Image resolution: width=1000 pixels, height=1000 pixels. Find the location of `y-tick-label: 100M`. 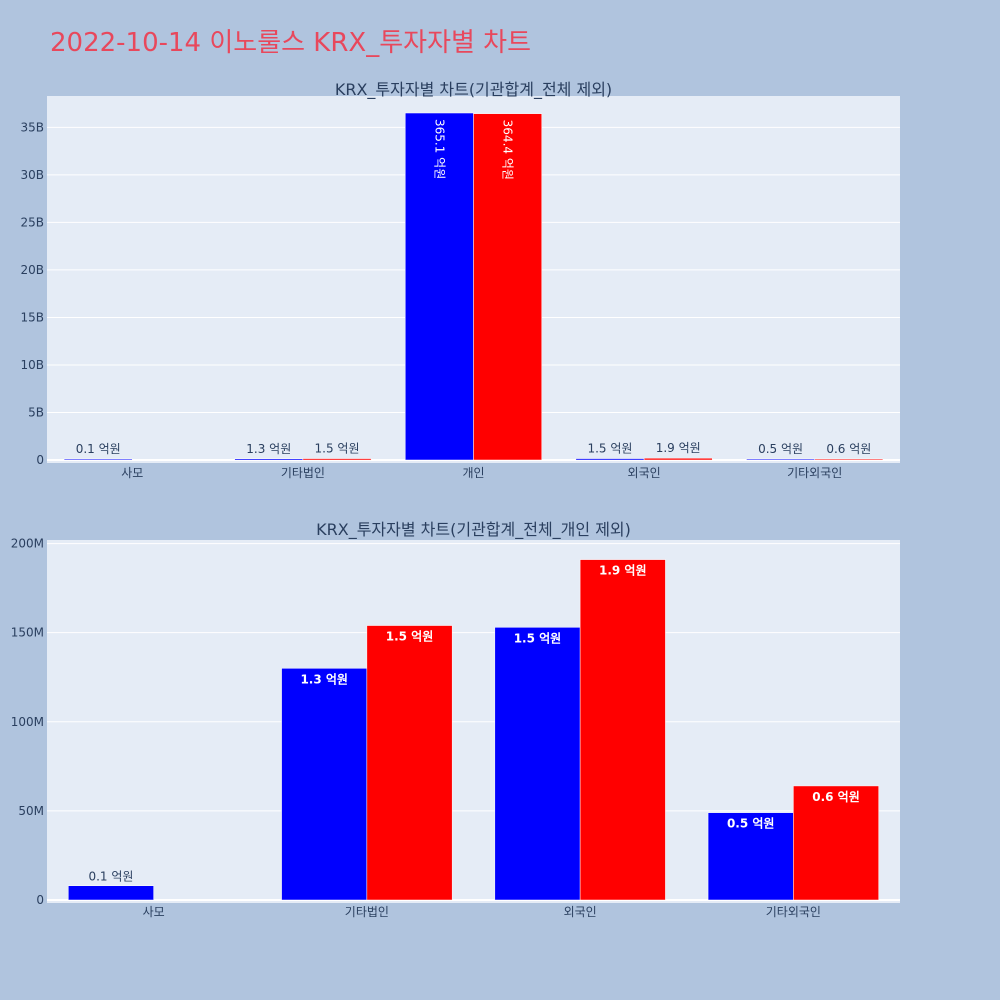

y-tick-label: 100M is located at coordinates (27, 722).